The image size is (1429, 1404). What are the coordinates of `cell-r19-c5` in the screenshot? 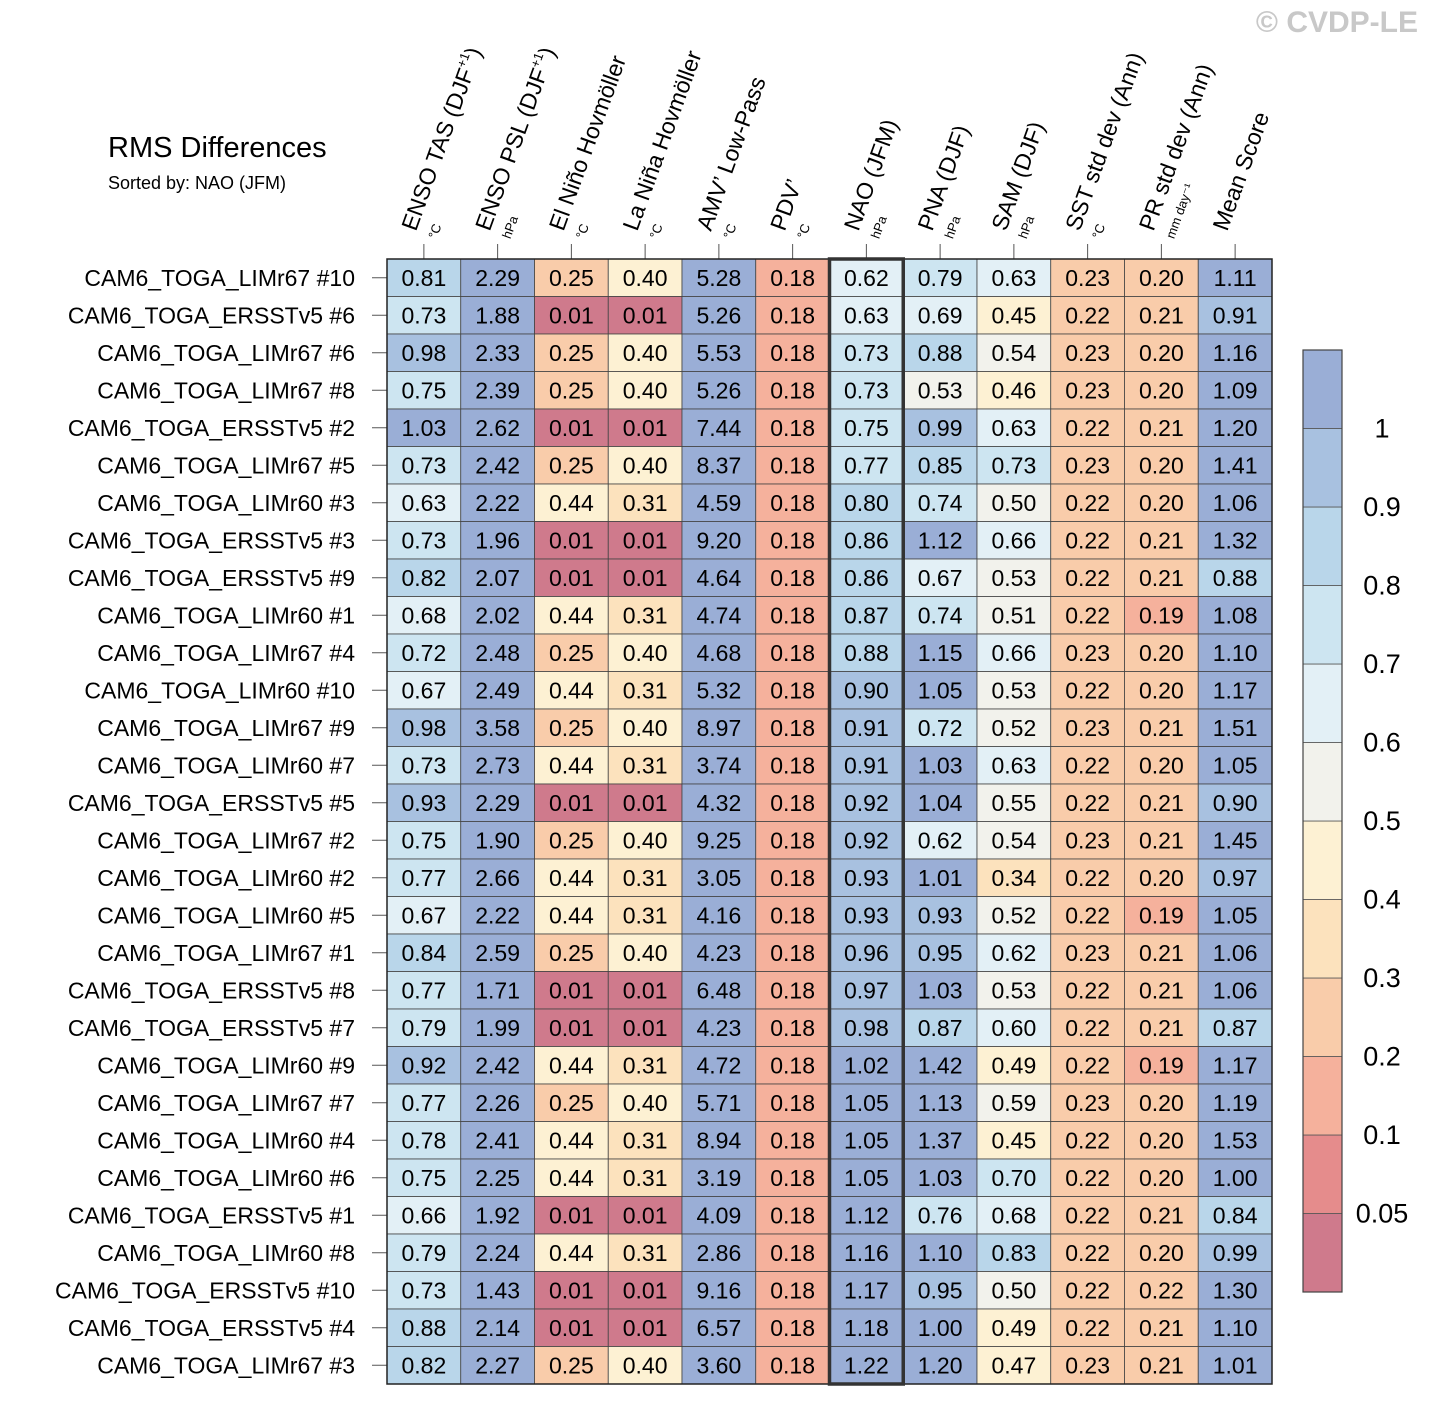 It's located at (792, 990).